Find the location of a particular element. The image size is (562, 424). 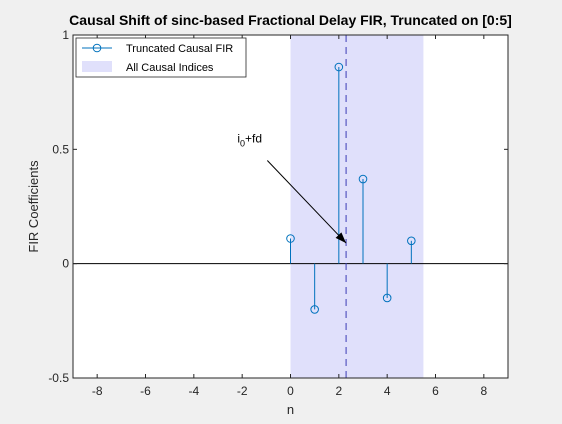

annotation: i0+fd is located at coordinates (292, 187).